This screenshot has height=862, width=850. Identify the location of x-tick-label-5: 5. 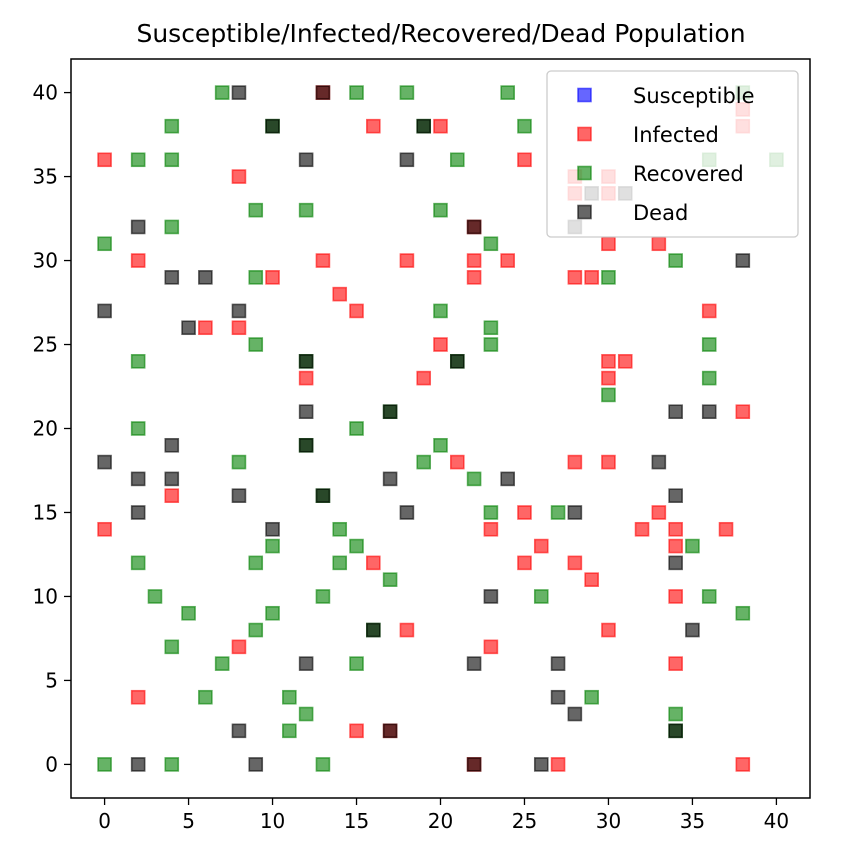
(188, 821).